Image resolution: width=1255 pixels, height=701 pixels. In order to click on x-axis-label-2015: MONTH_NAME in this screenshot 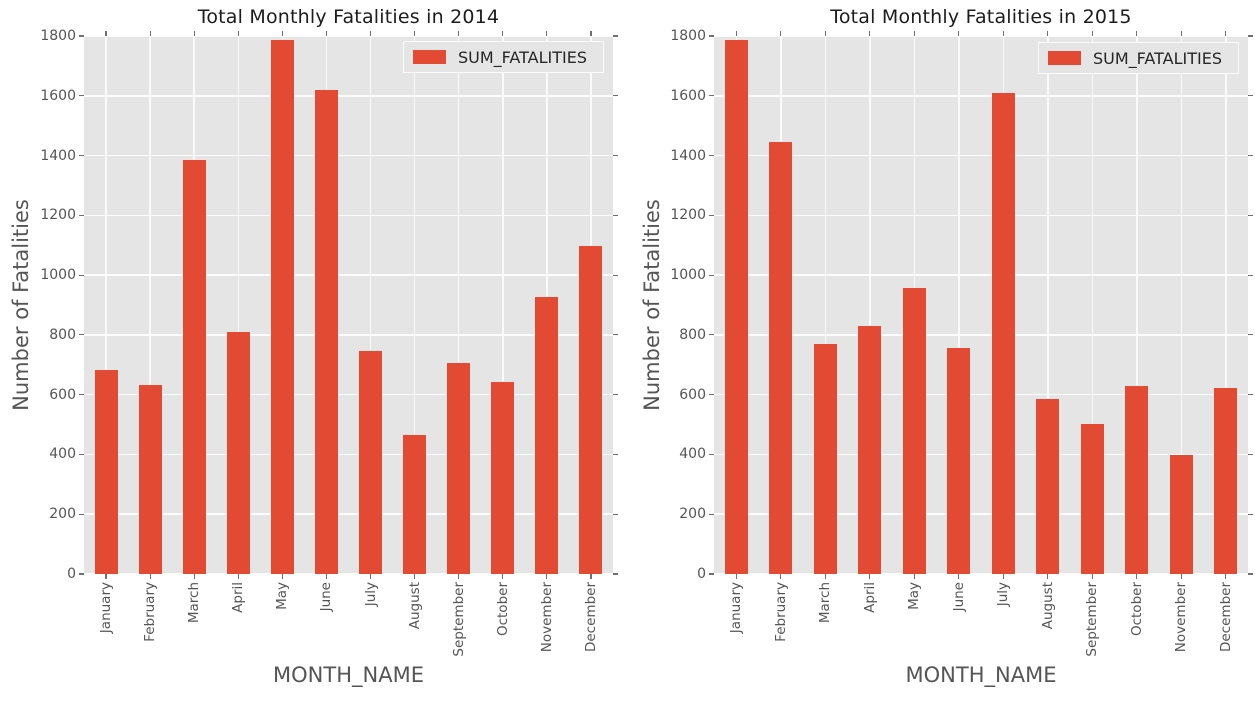, I will do `click(981, 675)`.